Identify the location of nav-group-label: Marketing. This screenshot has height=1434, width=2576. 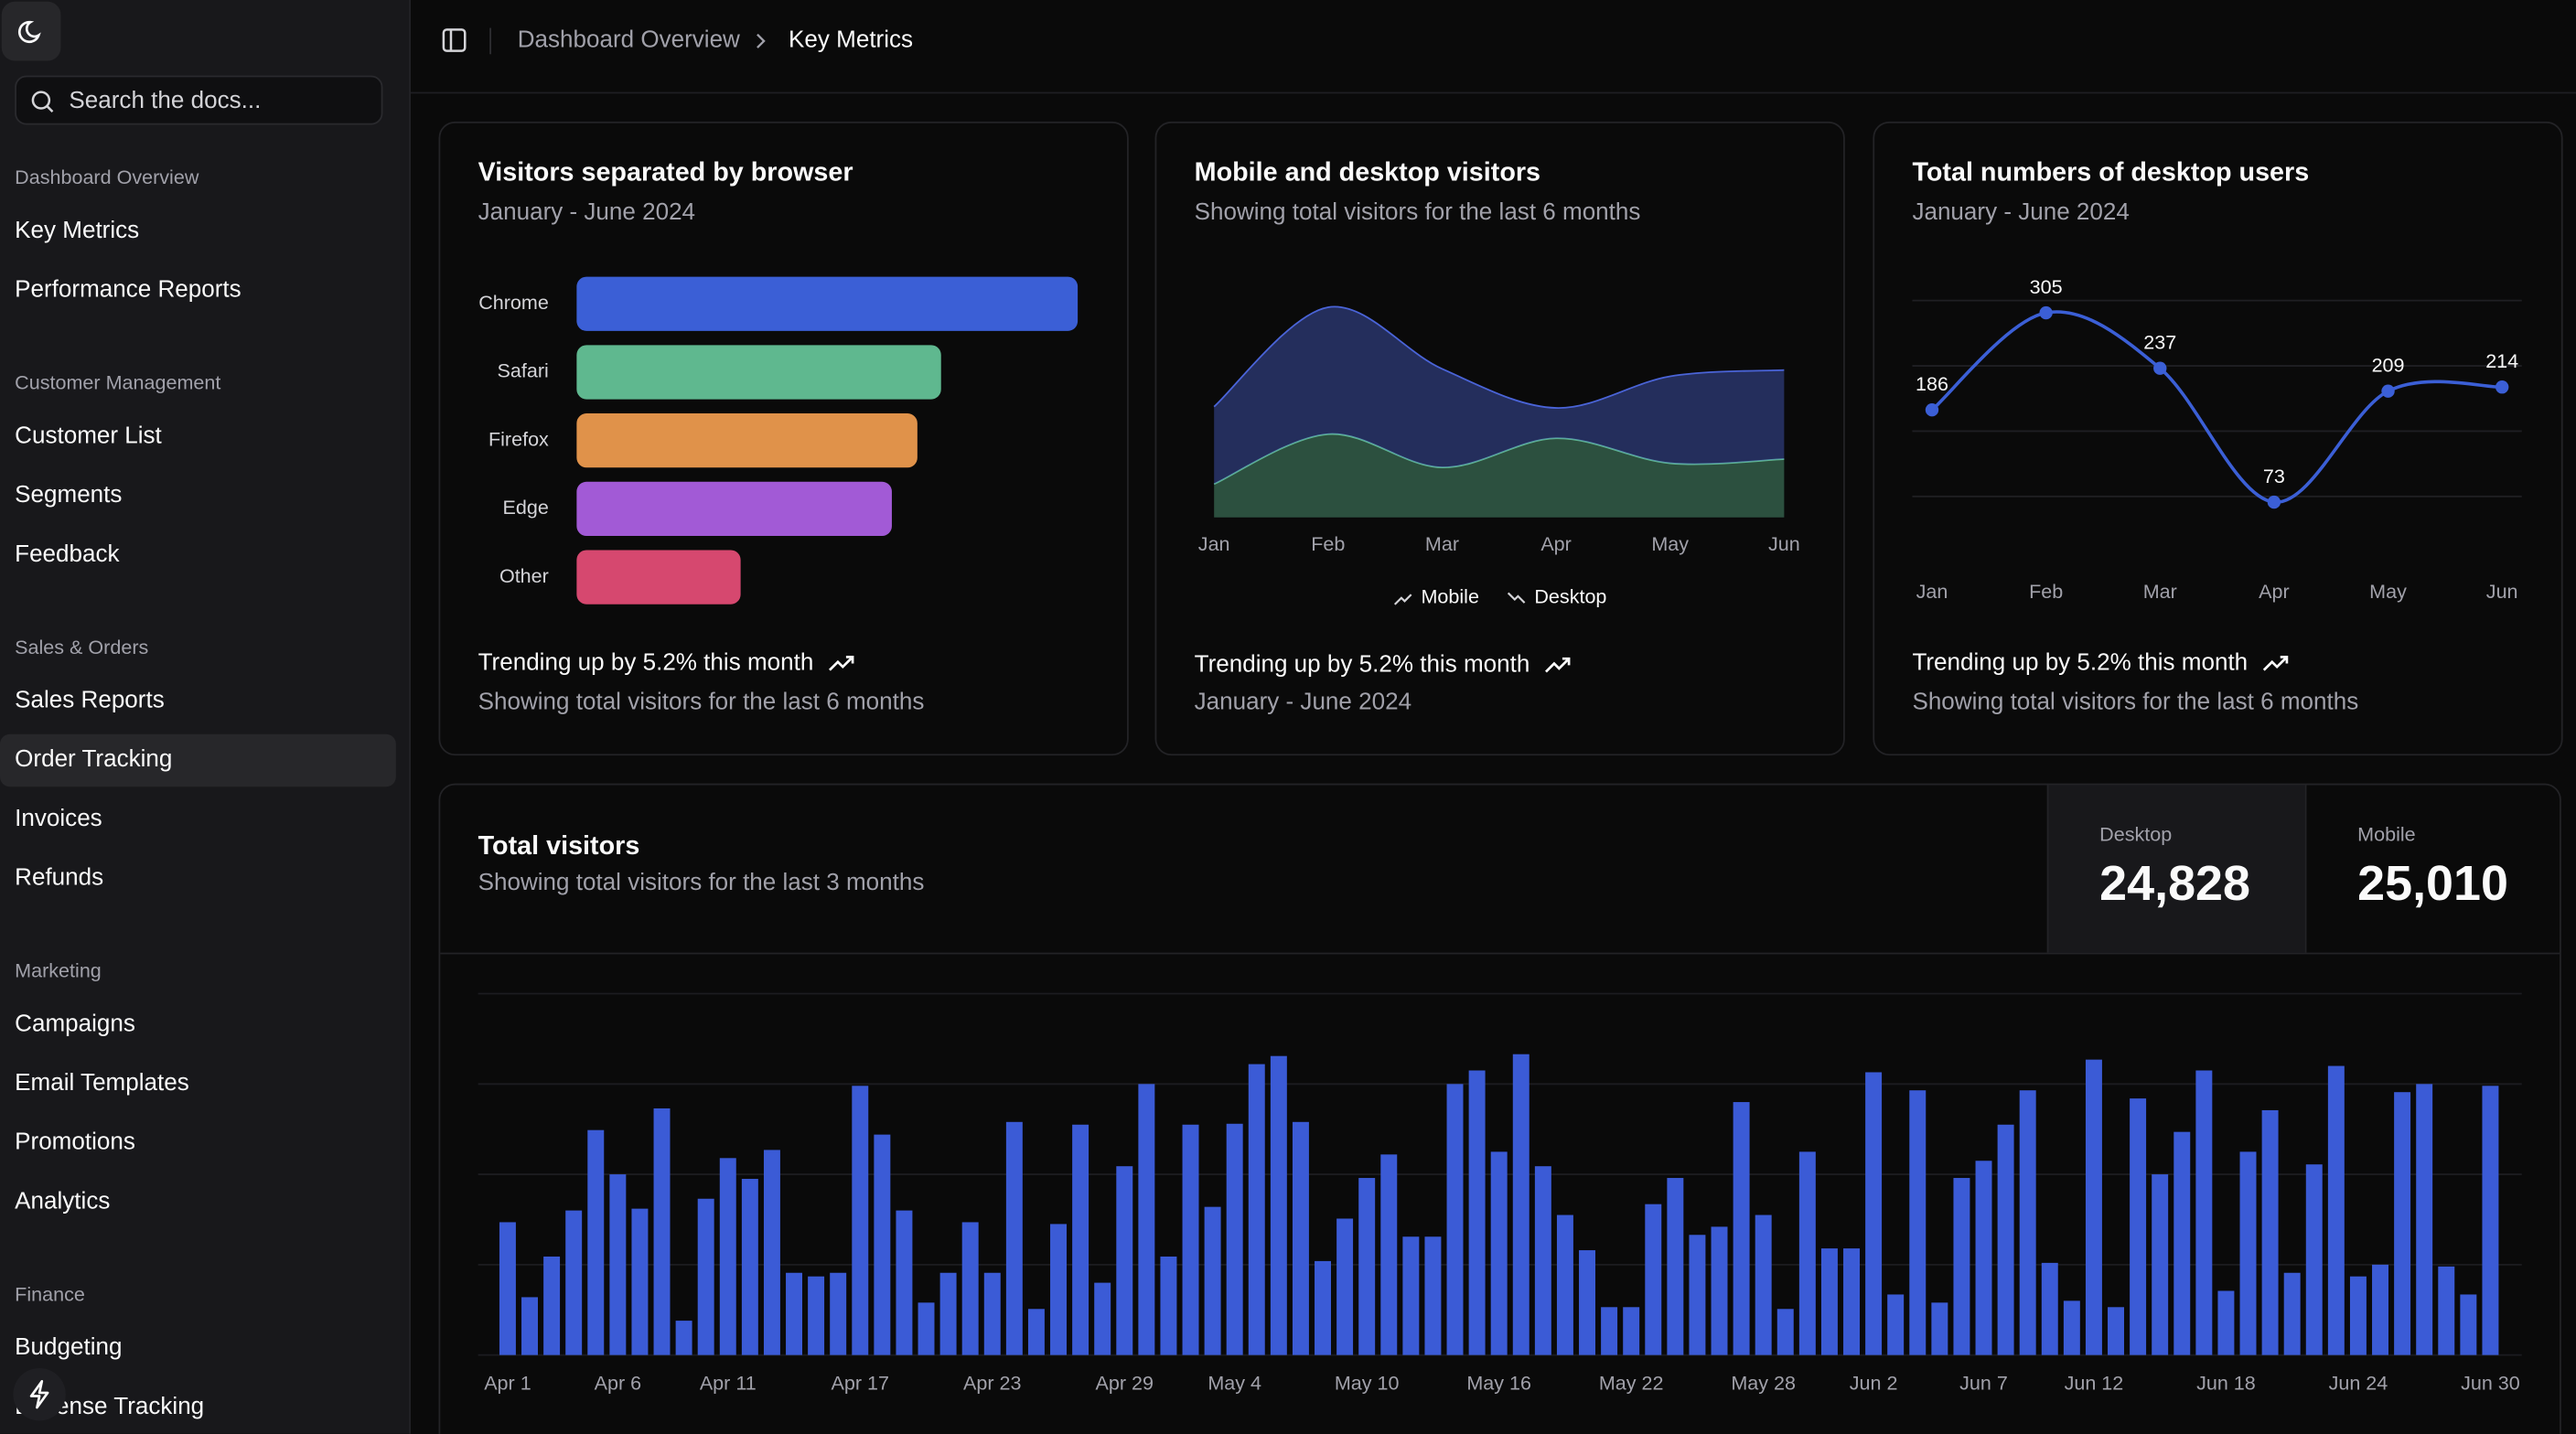
(58, 970).